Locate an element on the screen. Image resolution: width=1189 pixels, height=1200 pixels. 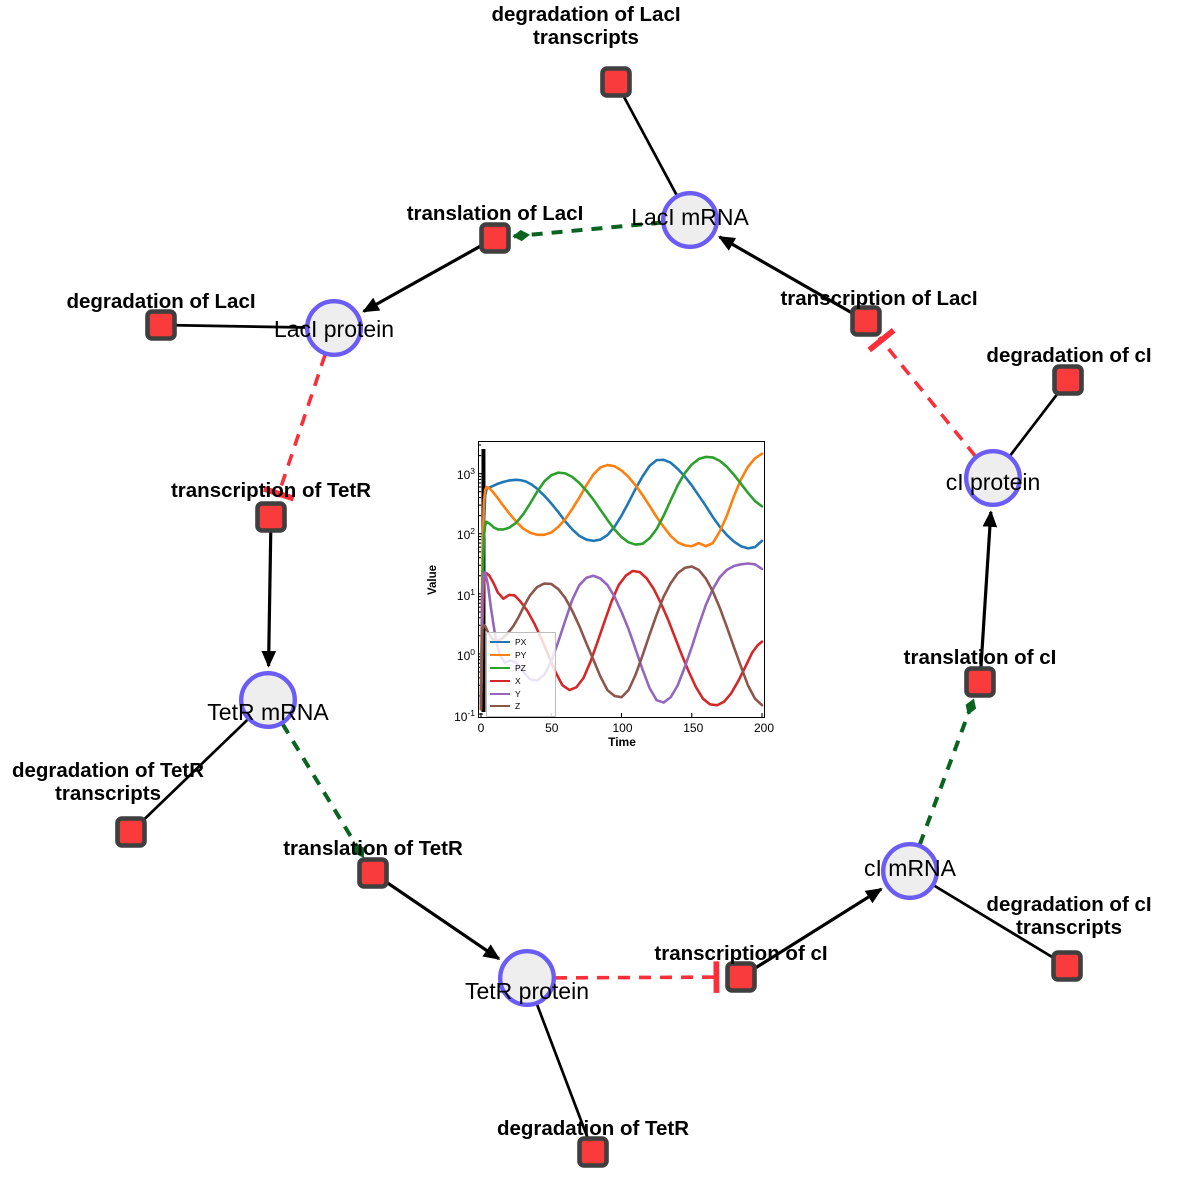
chart-x-tick: 150 is located at coordinates (693, 728).